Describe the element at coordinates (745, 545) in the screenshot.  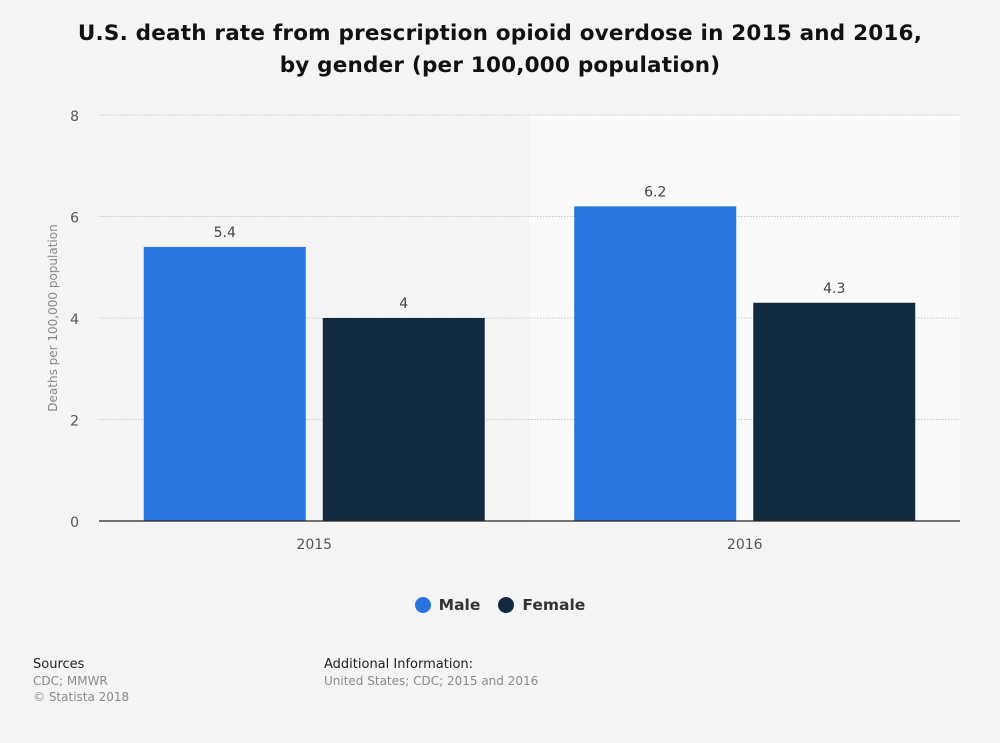
I see `x-tick-label-2016: 2016` at that location.